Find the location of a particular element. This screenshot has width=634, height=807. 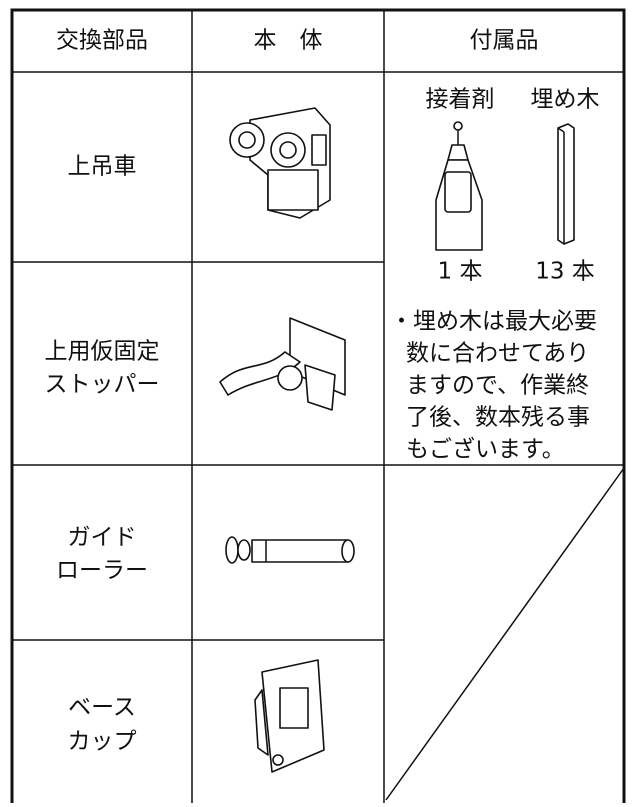

note-line: ・埋め木は最大必要 is located at coordinates (493, 322).